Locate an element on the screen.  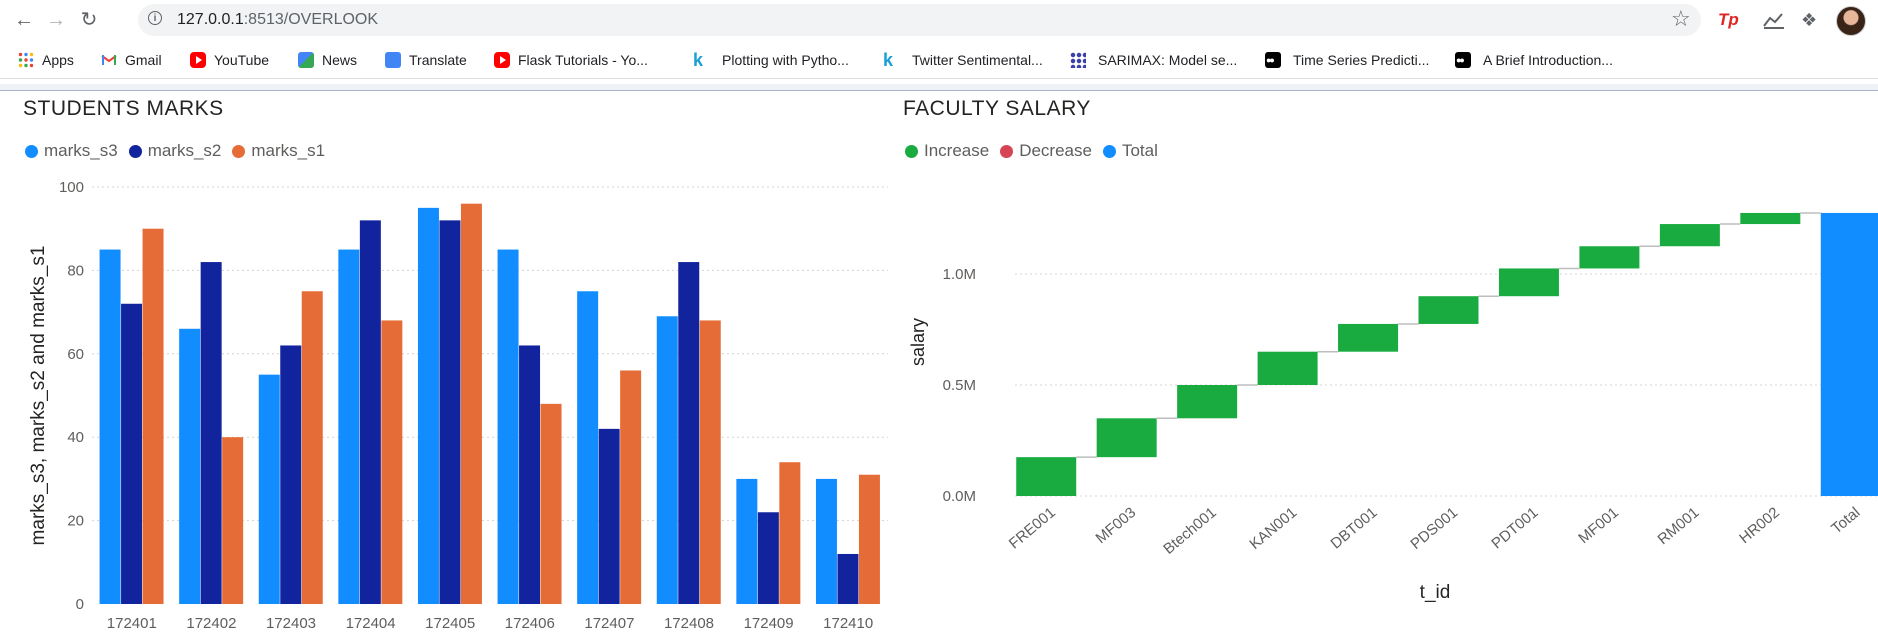
bookmark-label: Gmail is located at coordinates (143, 60).